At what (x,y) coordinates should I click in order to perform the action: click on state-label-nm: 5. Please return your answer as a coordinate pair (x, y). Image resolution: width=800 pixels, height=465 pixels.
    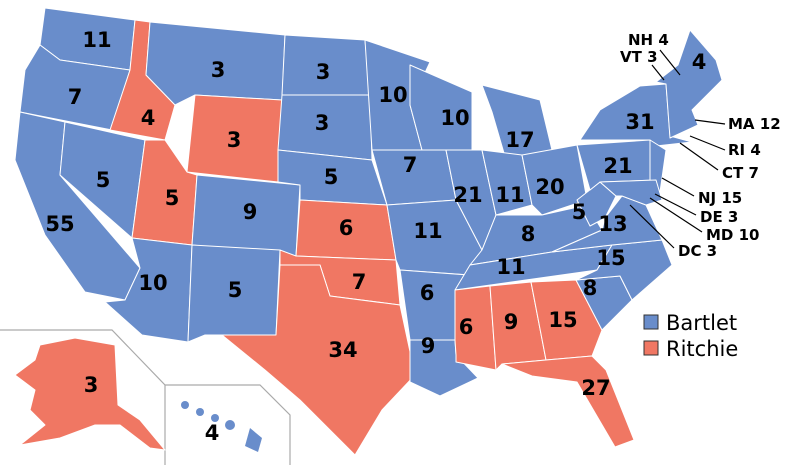
    Looking at the image, I should click on (235, 290).